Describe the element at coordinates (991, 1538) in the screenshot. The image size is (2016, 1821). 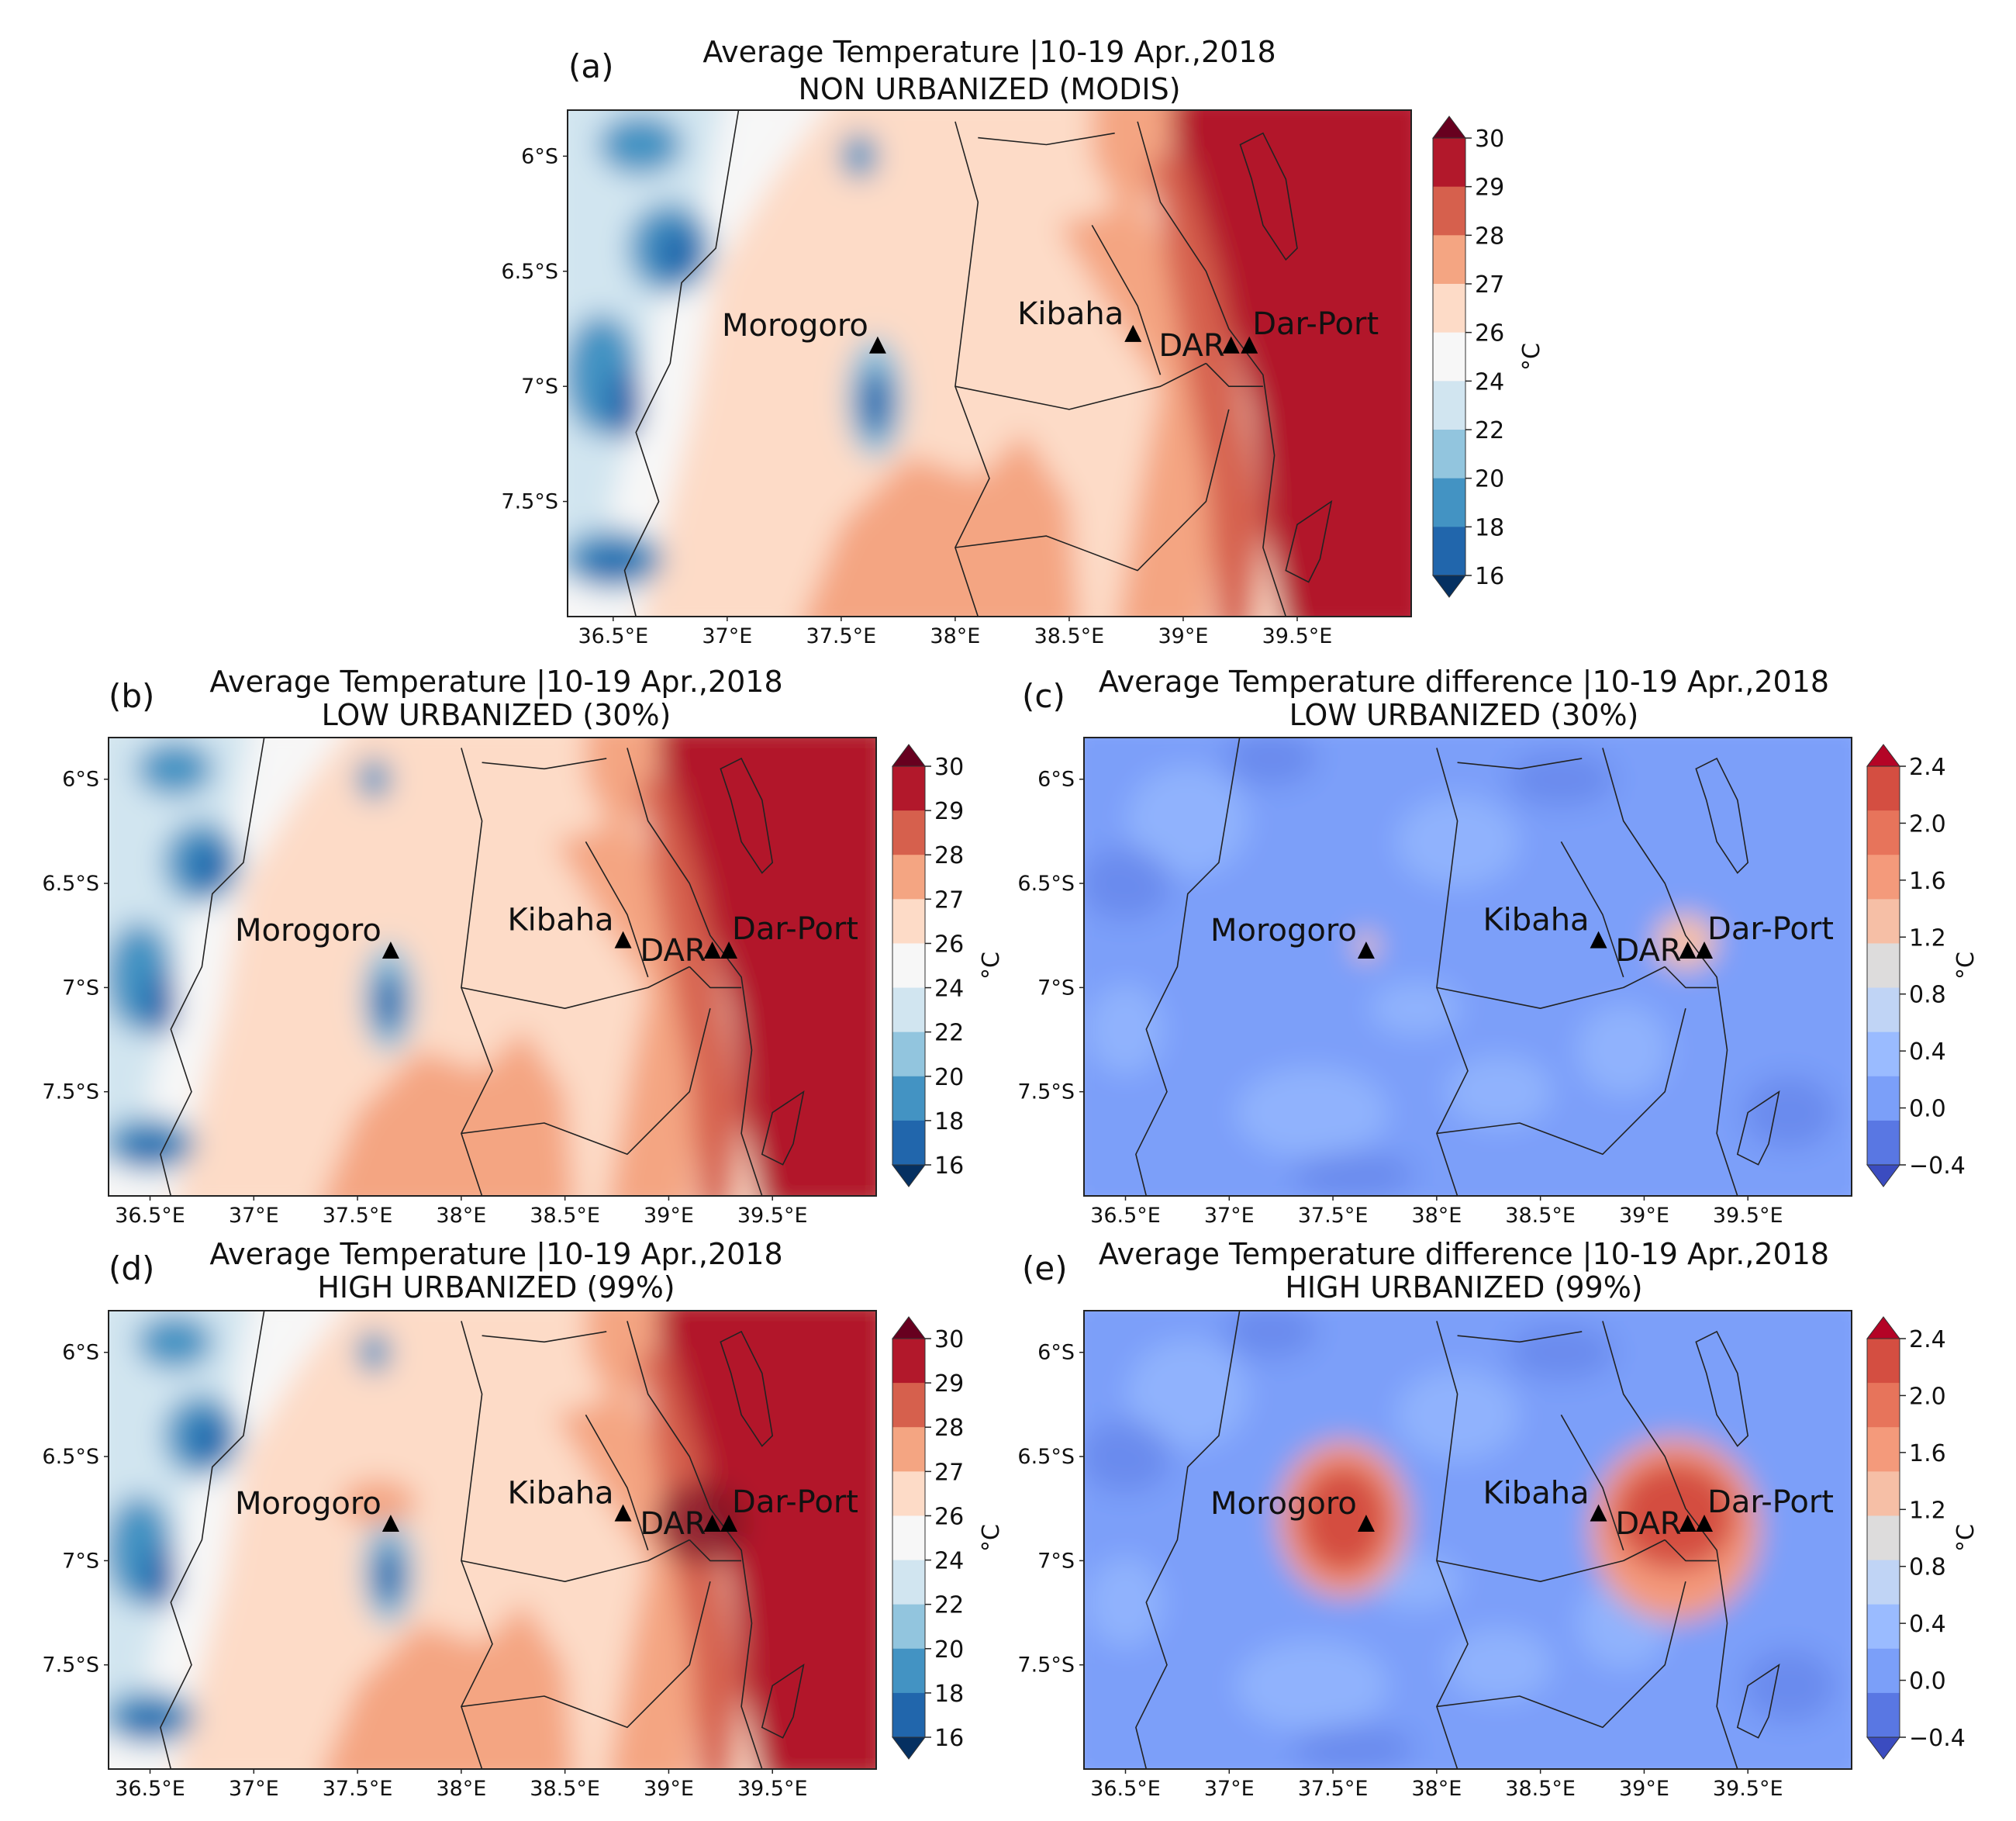
I see `colorbar-unit-label: °C` at that location.